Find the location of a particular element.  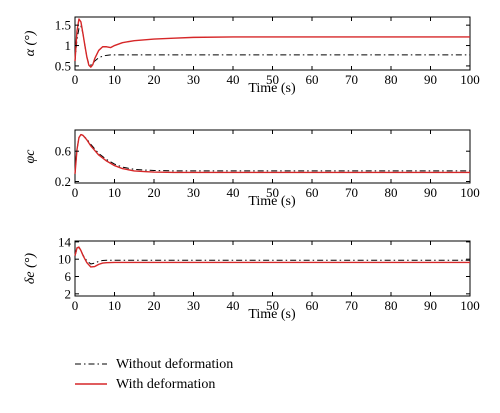

y-tick-label: 14 is located at coordinates (65, 241).